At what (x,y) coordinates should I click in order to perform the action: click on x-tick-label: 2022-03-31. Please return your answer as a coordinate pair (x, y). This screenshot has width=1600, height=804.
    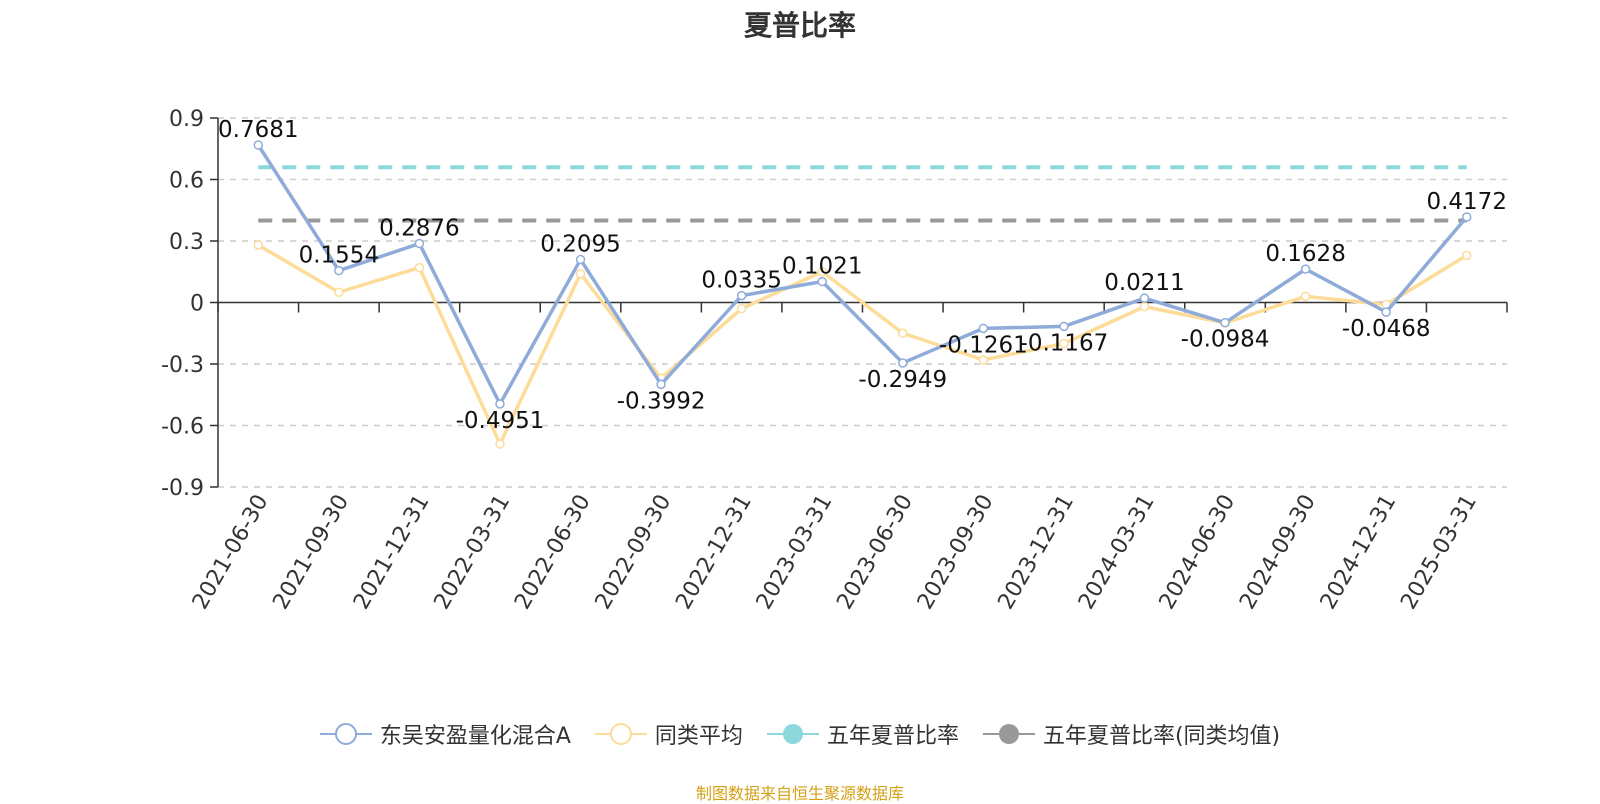
    Looking at the image, I should click on (473, 552).